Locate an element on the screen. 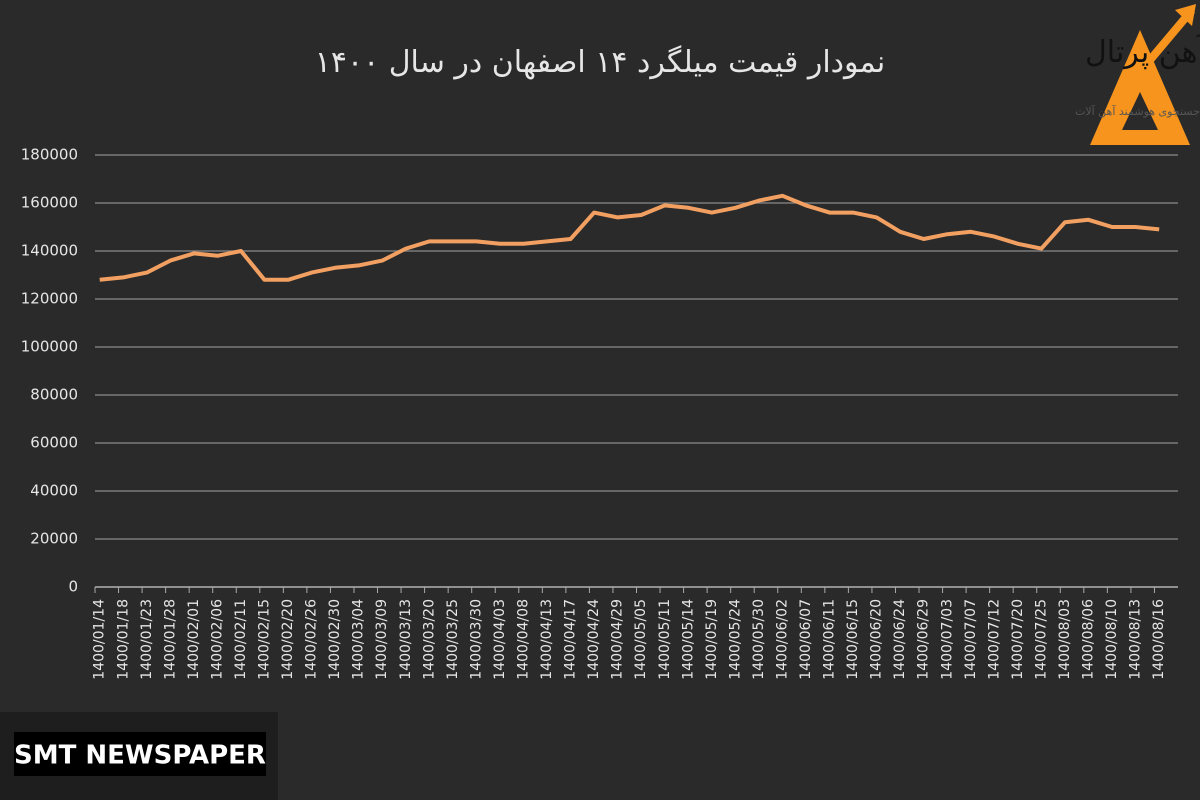 This screenshot has height=800, width=1200. y-tick-label: 40000 is located at coordinates (54, 491).